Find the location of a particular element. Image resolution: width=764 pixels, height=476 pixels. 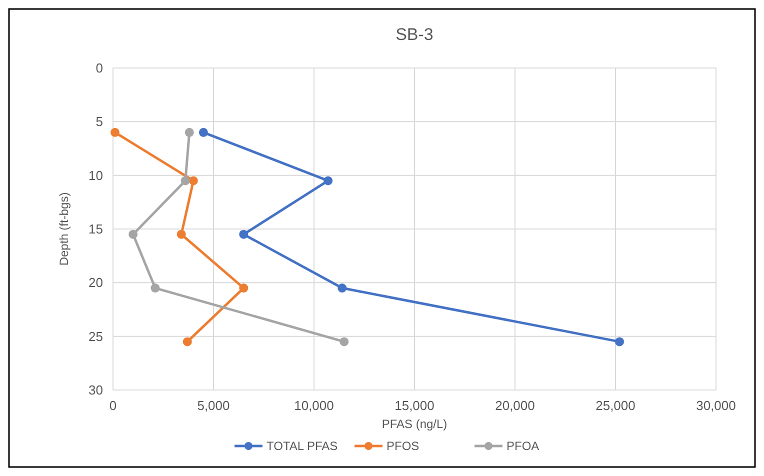

x-tick-label: 25,000 is located at coordinates (616, 405).